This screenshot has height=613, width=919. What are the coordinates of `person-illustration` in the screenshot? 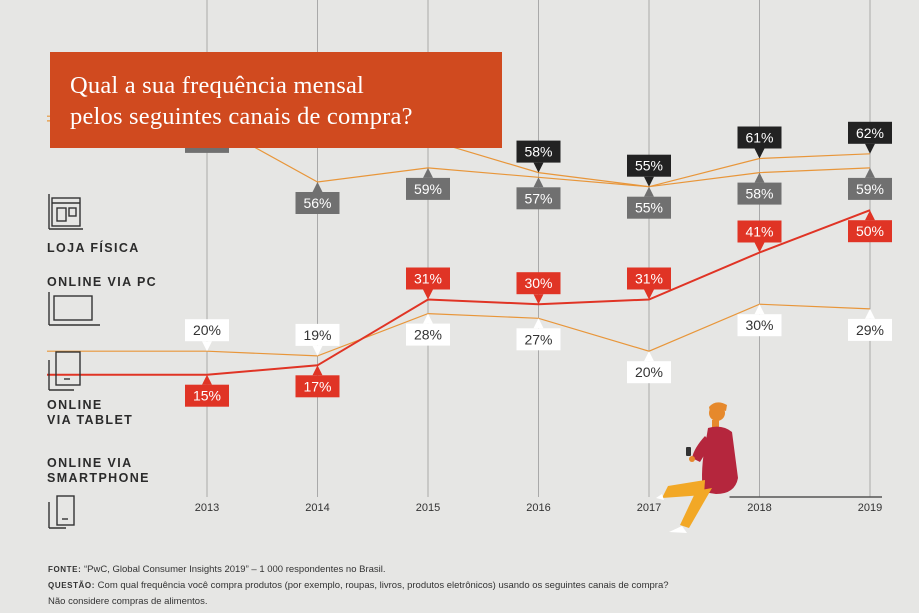 It's located at (697, 467).